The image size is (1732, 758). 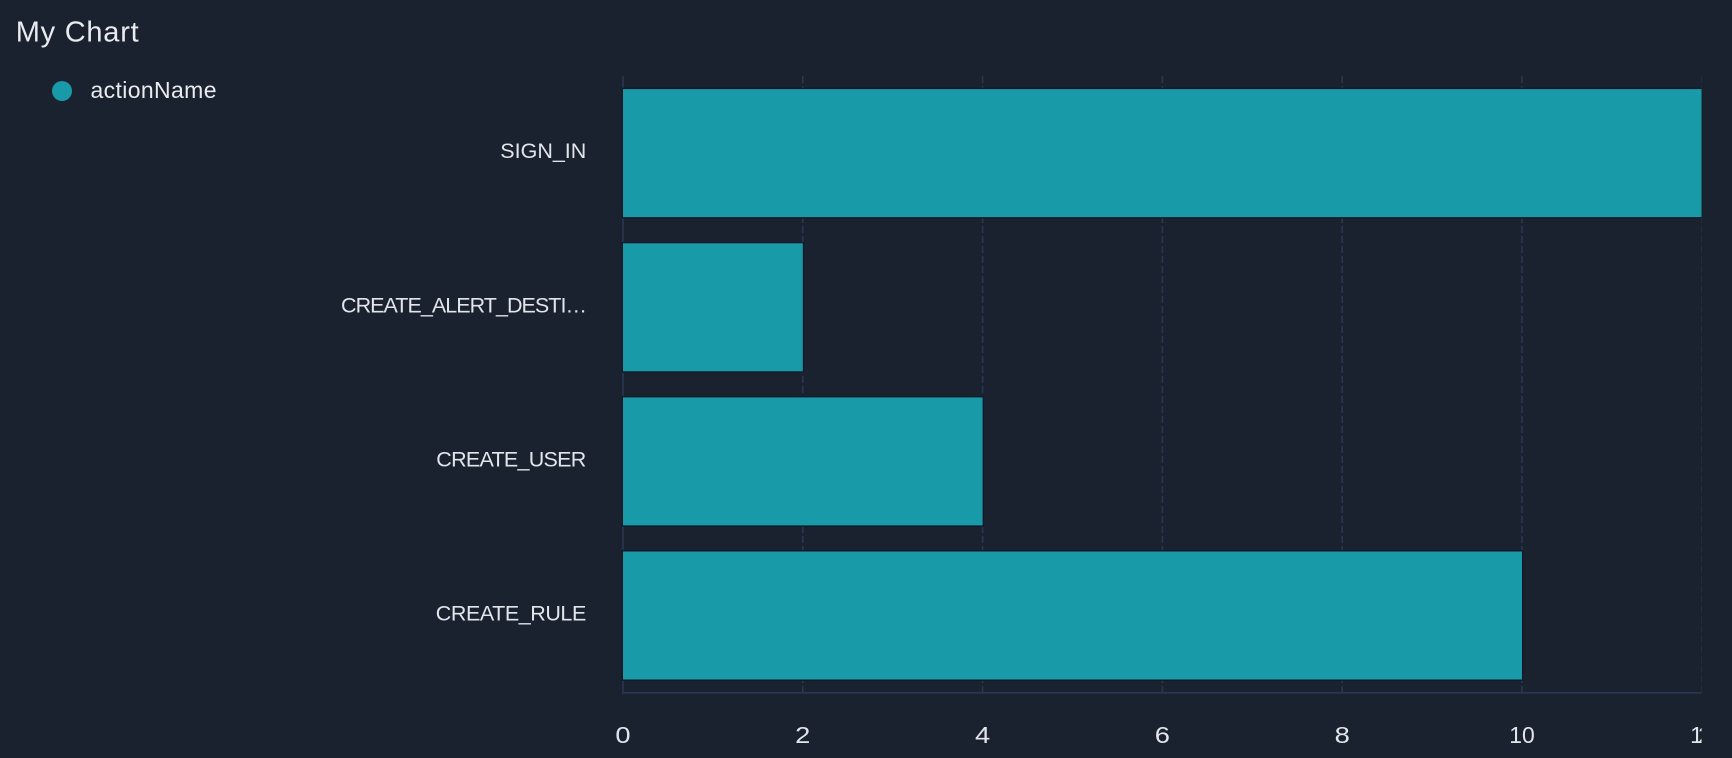 What do you see at coordinates (511, 614) in the screenshot?
I see `svg-text: CREATE_RULE` at bounding box center [511, 614].